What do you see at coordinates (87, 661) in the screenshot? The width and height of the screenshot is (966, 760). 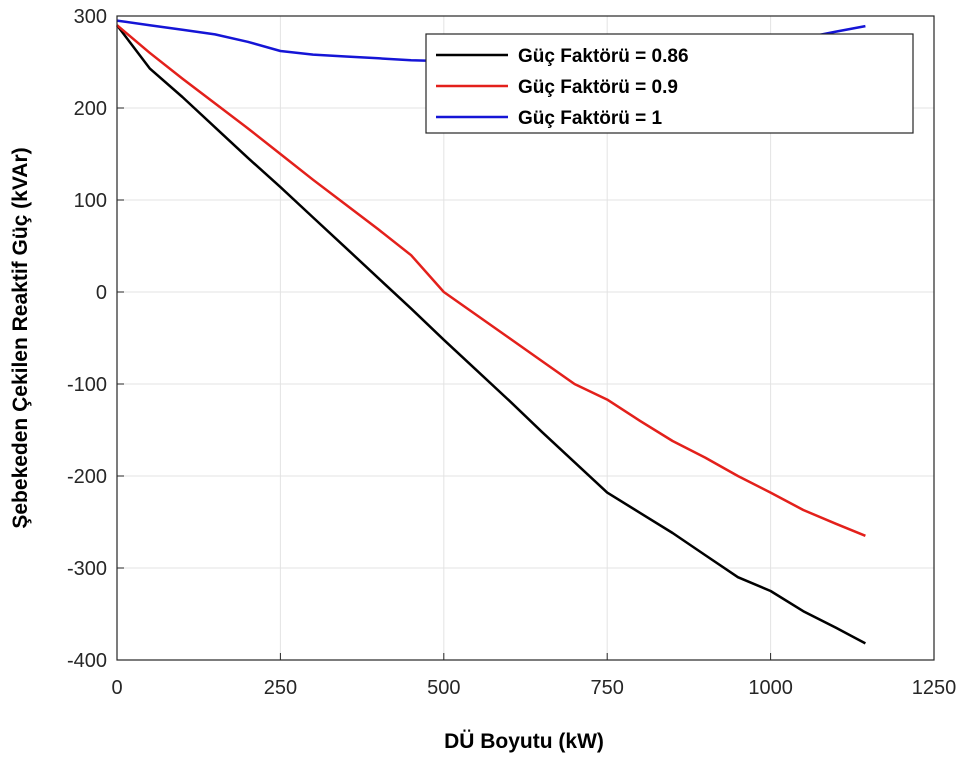 I see `y-tick-label: -400` at bounding box center [87, 661].